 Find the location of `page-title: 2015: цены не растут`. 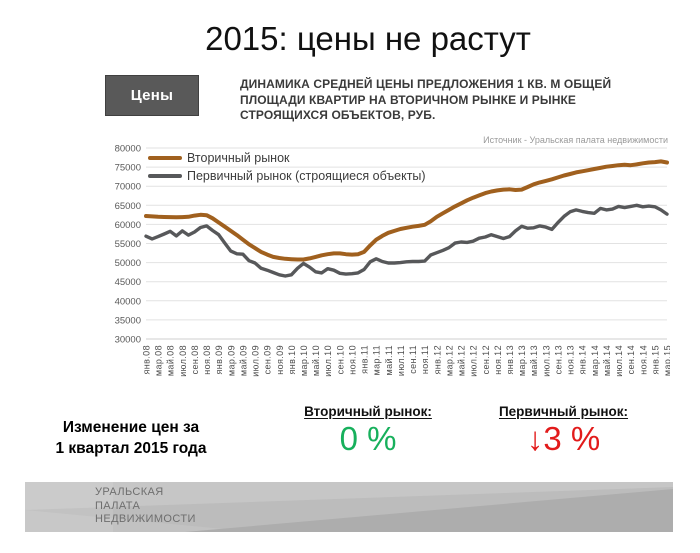

page-title: 2015: цены не растут is located at coordinates (368, 38).